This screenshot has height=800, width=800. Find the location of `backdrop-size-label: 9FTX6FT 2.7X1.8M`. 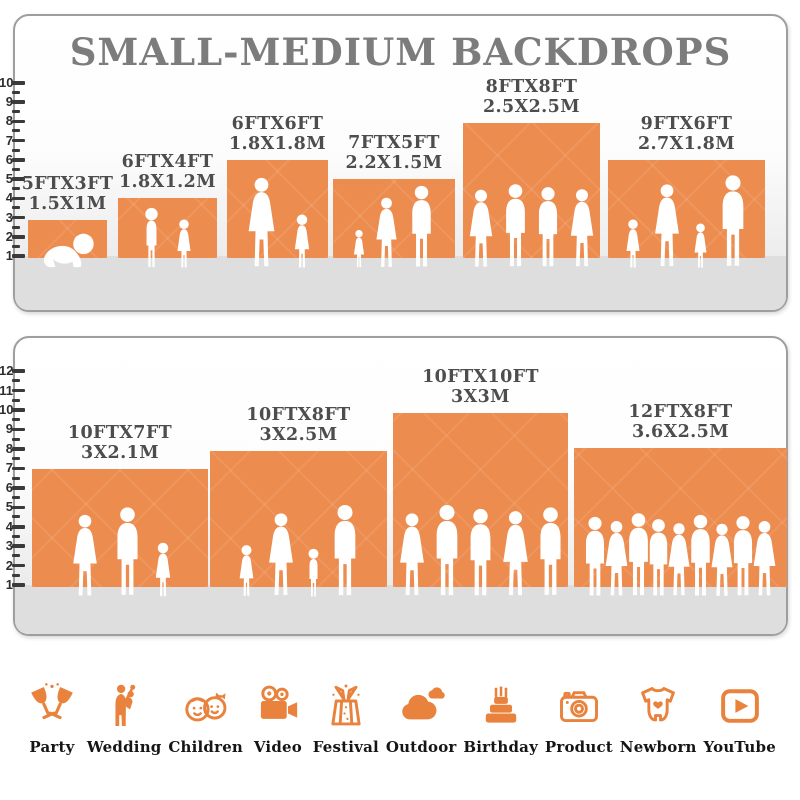

backdrop-size-label: 9FTX6FT 2.7X1.8M is located at coordinates (686, 134).